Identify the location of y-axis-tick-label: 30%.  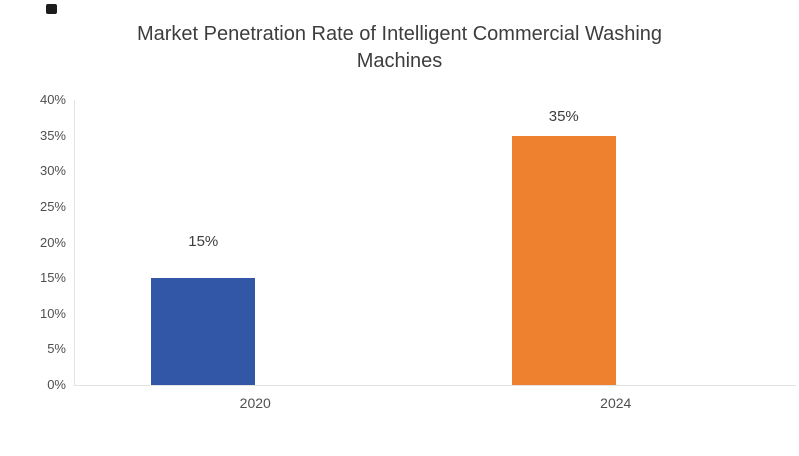
(52, 171).